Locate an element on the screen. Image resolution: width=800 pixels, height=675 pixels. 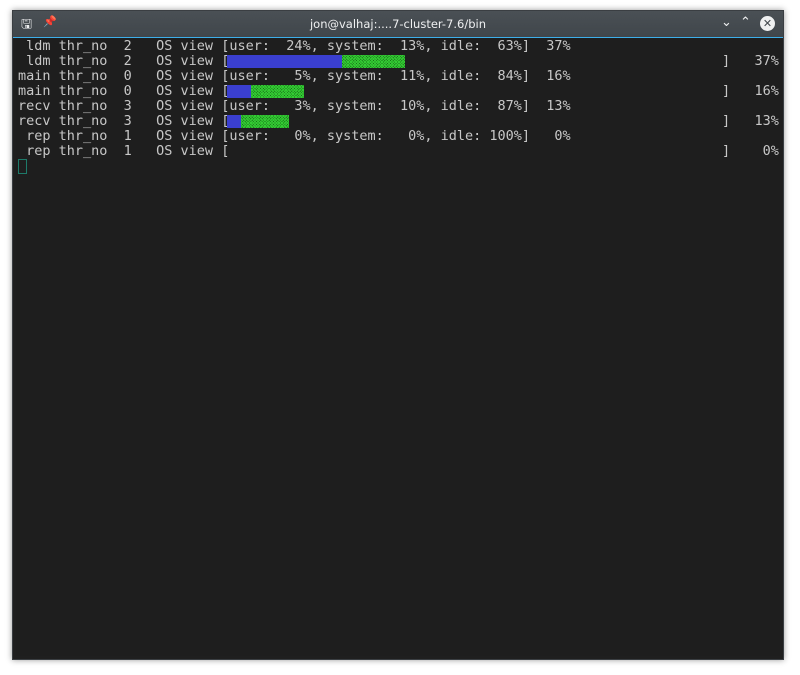
terminal-line: rep thr_no 1 OS view [ is located at coordinates (124, 151).